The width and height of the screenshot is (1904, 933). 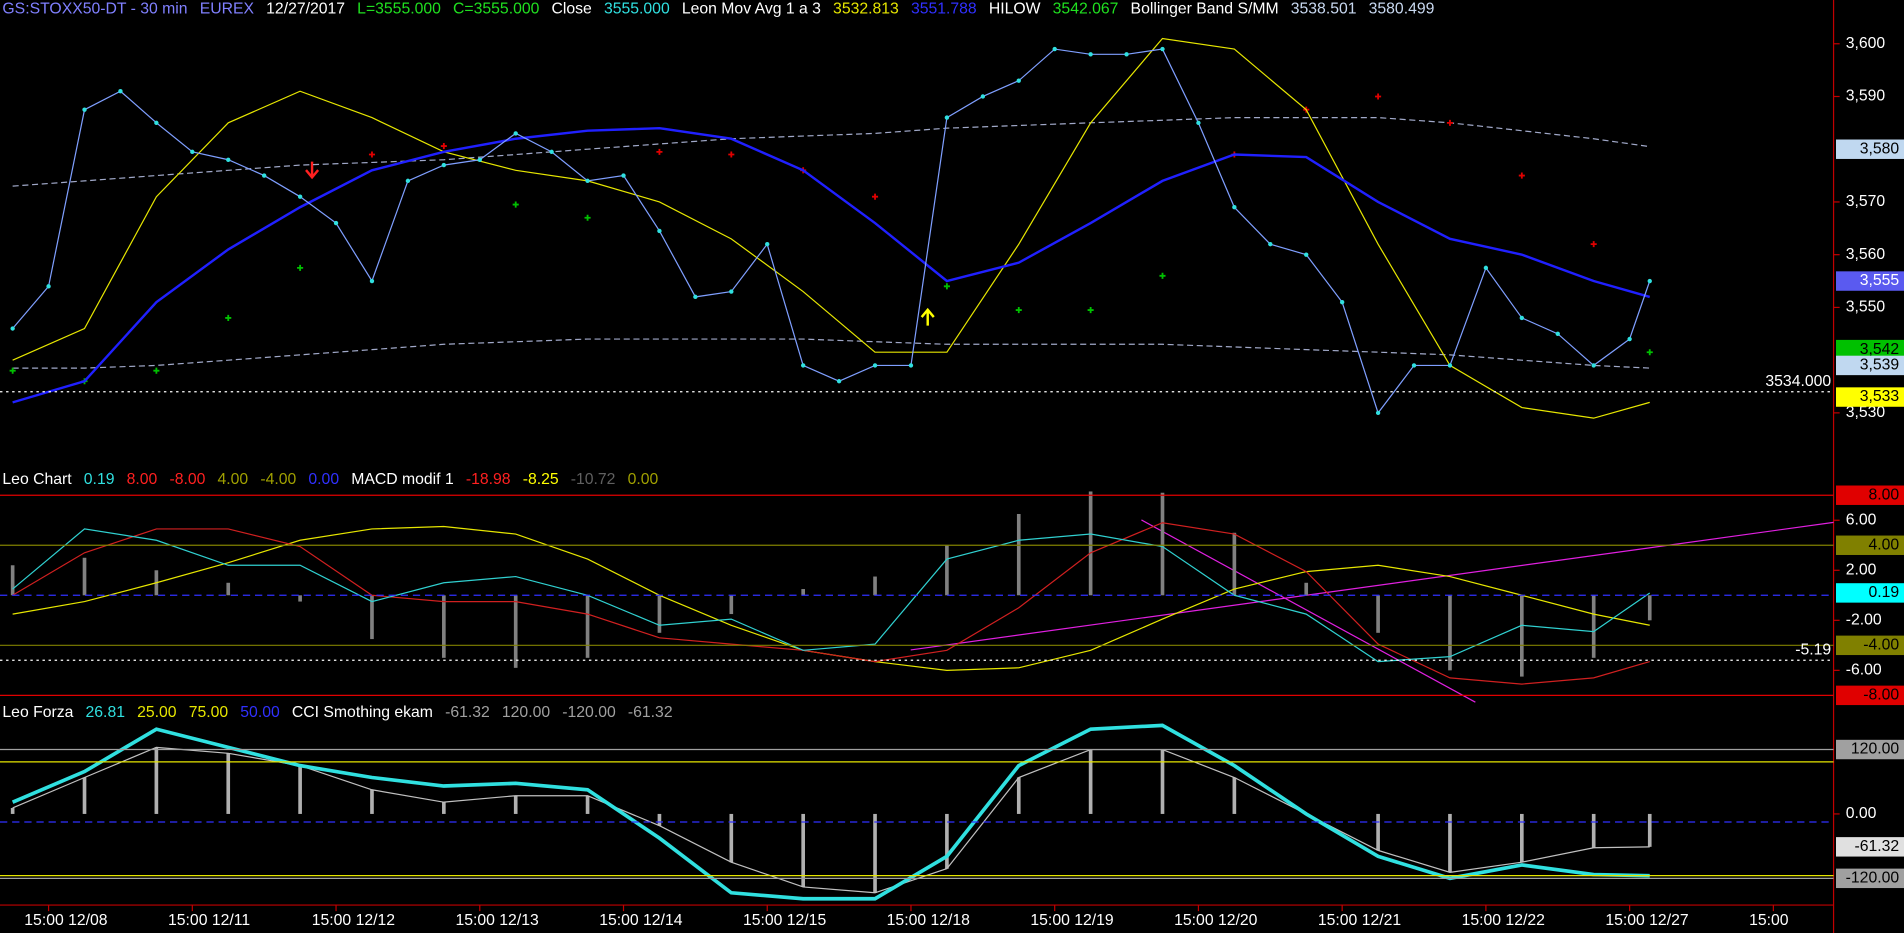 What do you see at coordinates (496, 920) in the screenshot?
I see `x-tick-label: 15:00 12/13` at bounding box center [496, 920].